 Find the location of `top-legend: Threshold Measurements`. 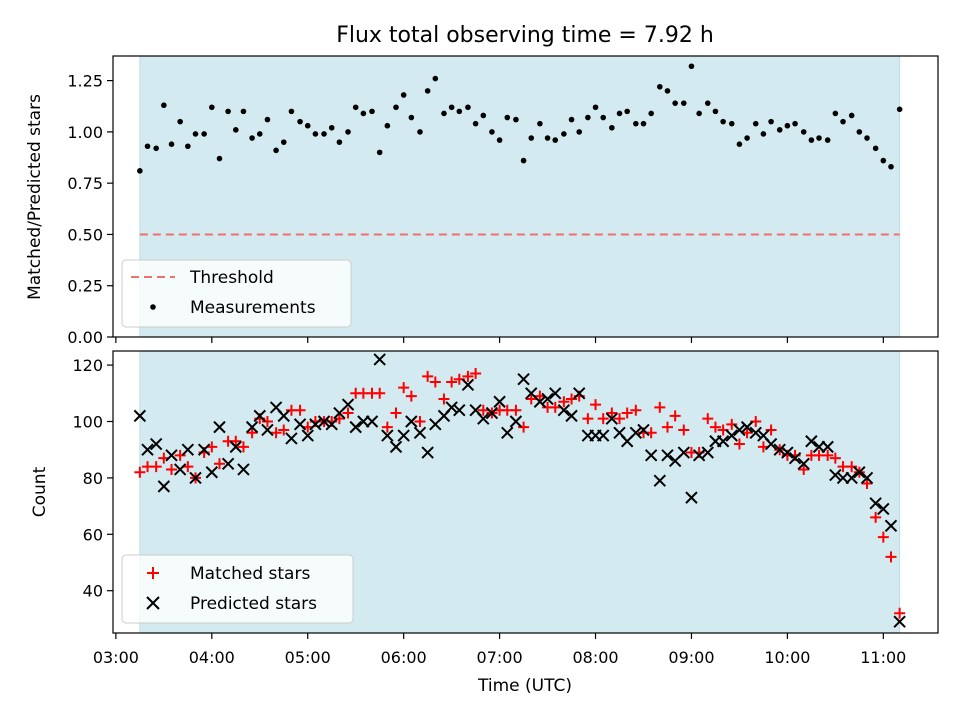

top-legend: Threshold Measurements is located at coordinates (236, 293).